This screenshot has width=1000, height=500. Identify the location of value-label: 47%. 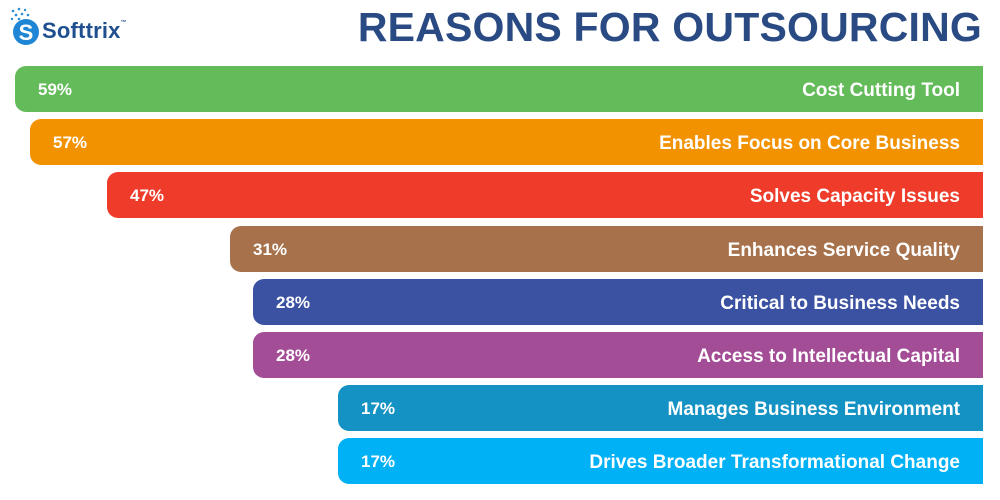
(147, 195).